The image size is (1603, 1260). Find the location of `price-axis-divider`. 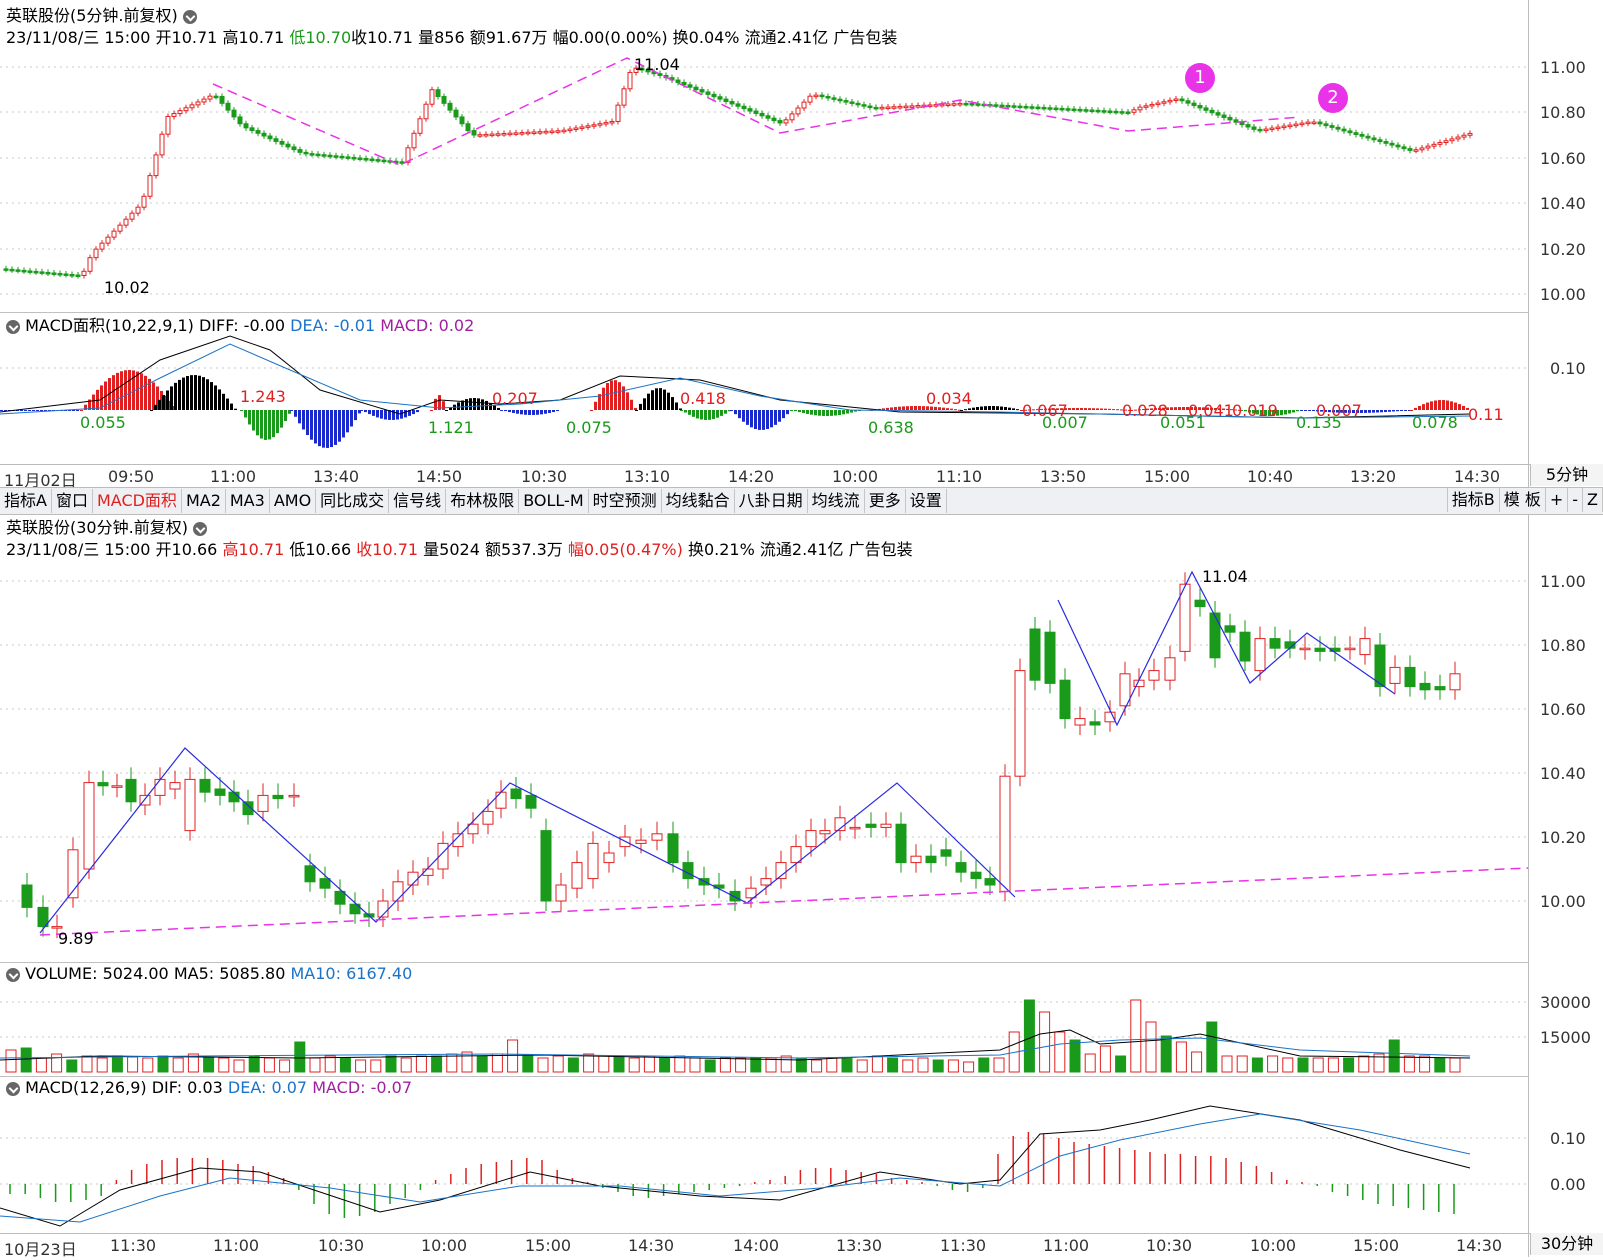

price-axis-divider is located at coordinates (1528, 628).